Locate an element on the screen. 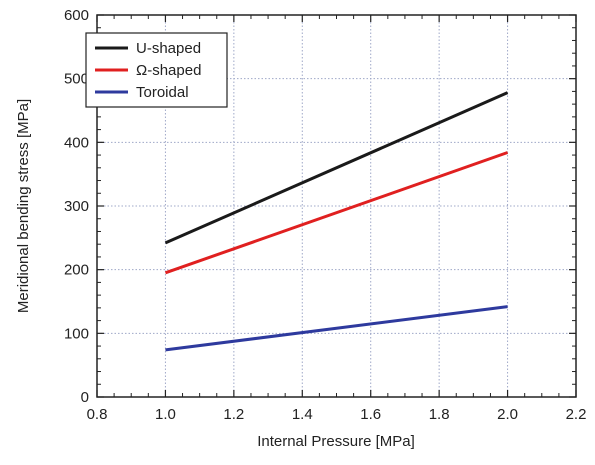  legend-label-omega-shaped: Ω-shaped is located at coordinates (168, 70).